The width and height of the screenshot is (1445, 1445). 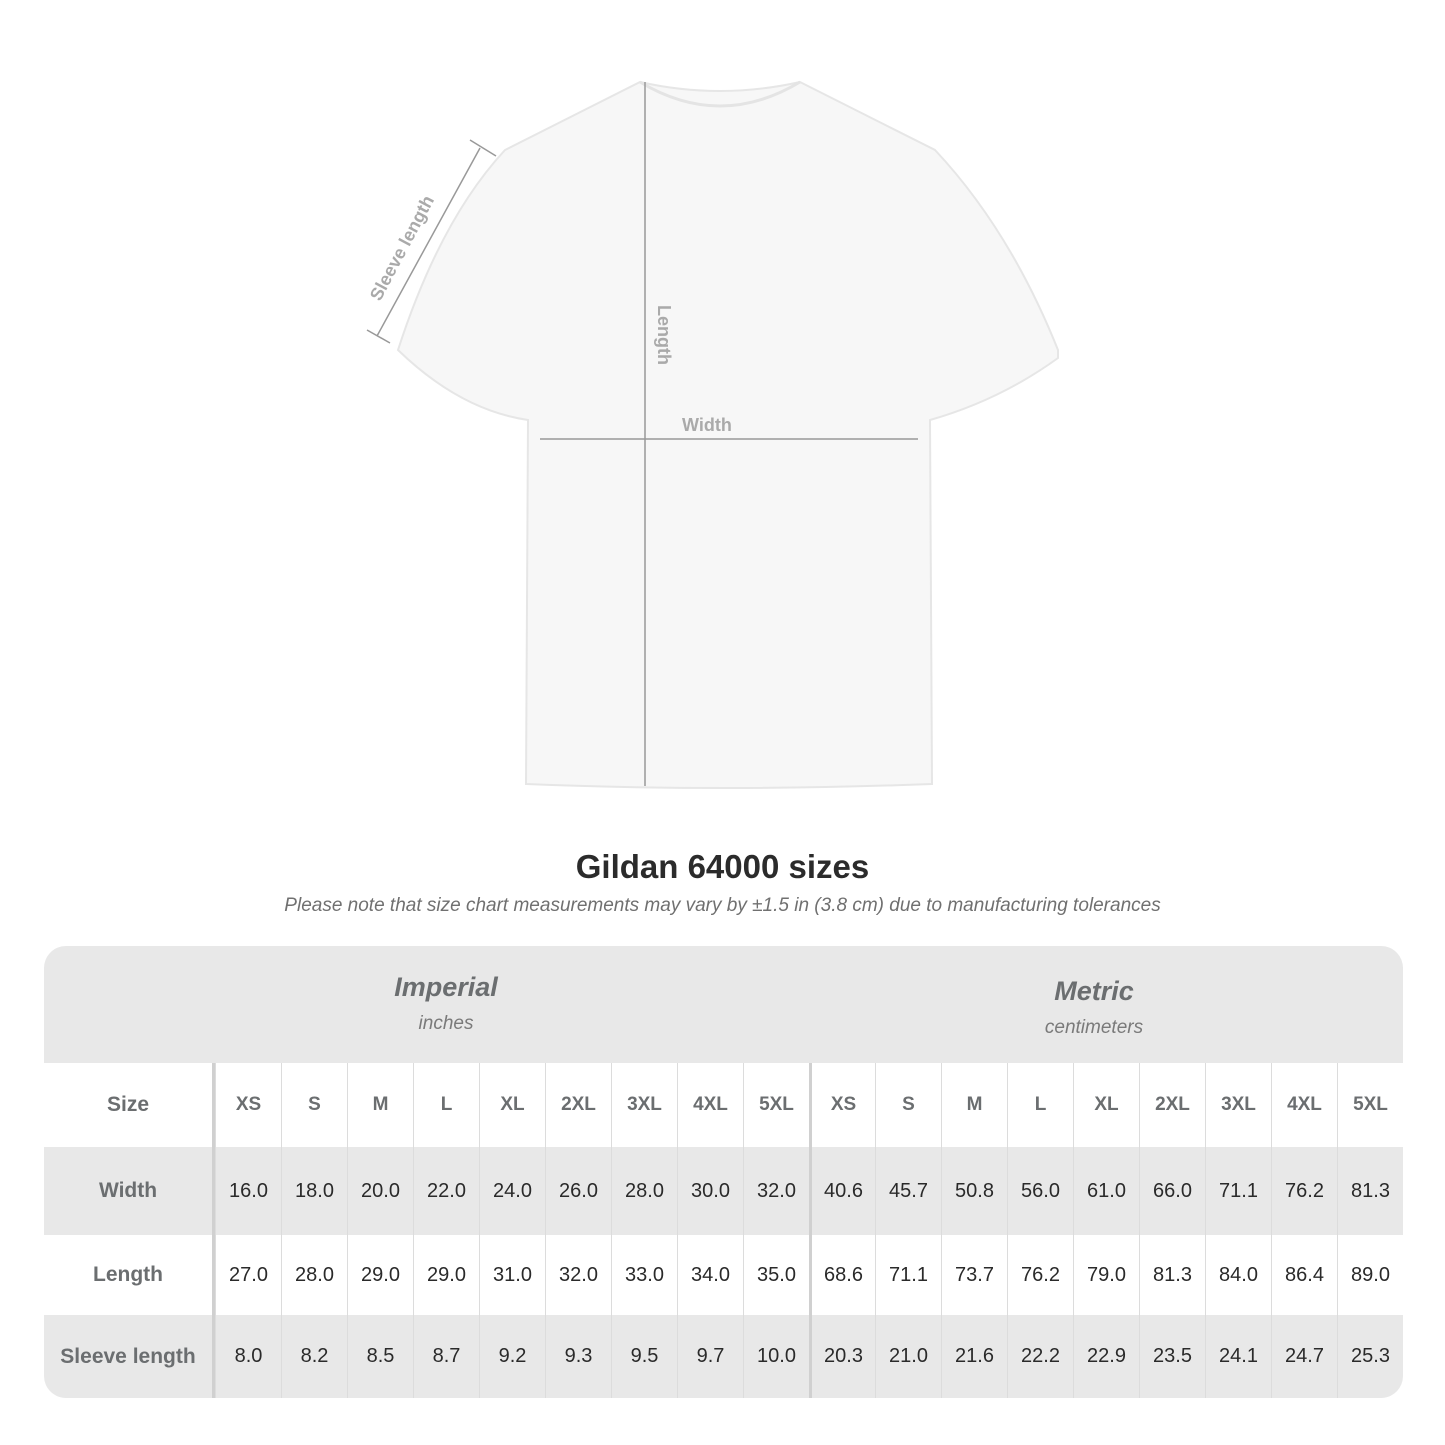 What do you see at coordinates (974, 1275) in the screenshot?
I see `table-cell: 73.7` at bounding box center [974, 1275].